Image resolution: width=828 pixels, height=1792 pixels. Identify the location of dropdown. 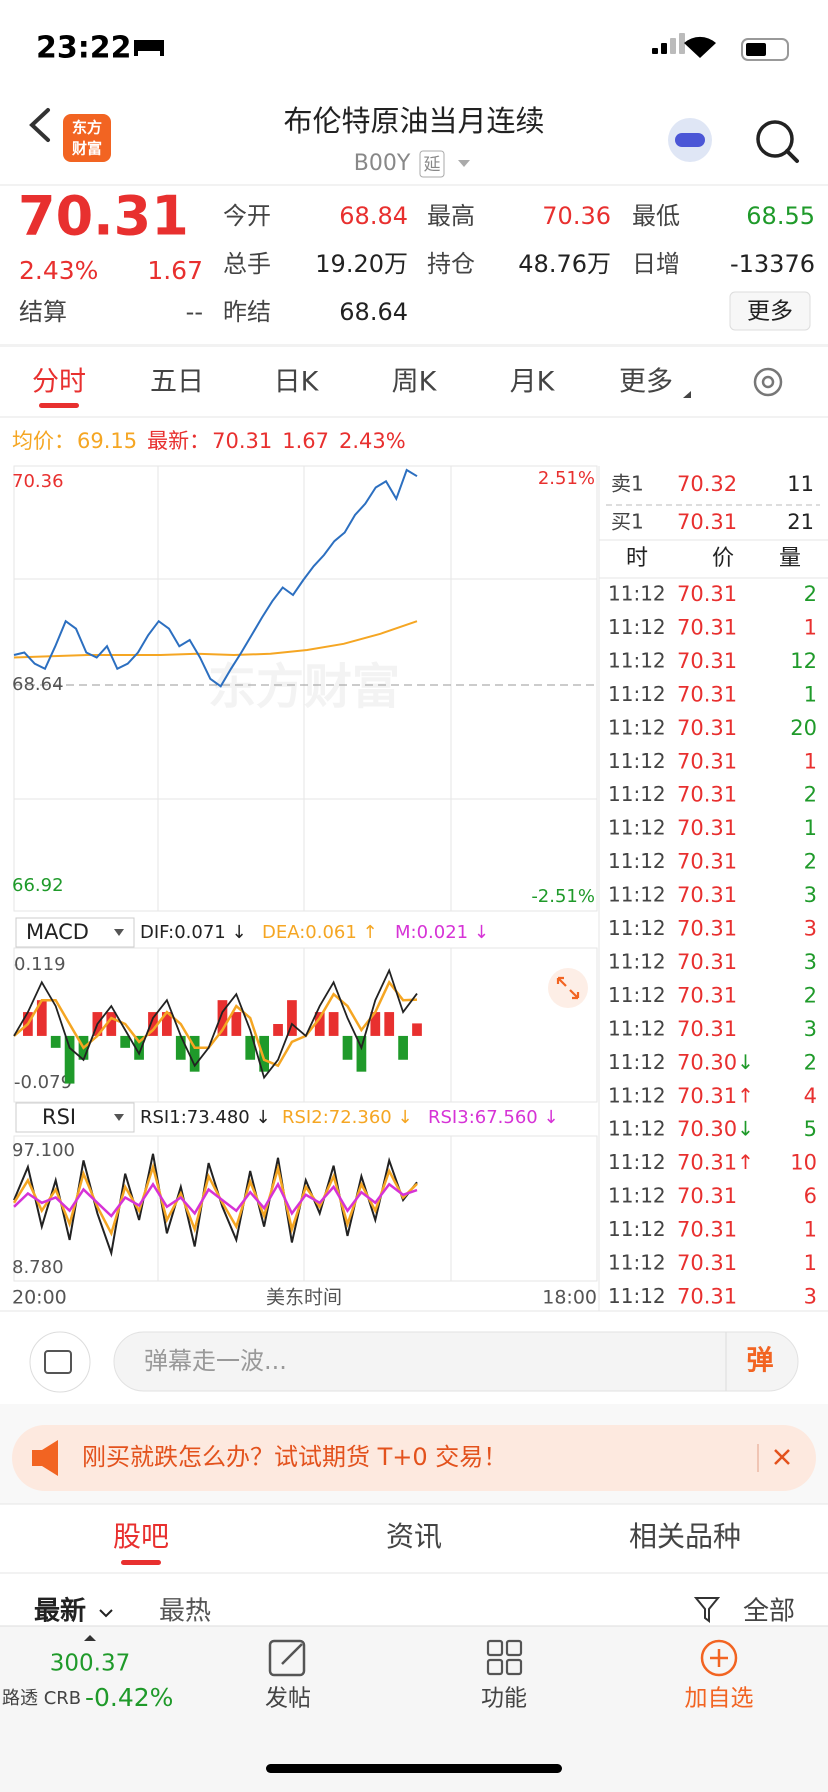
(464, 163).